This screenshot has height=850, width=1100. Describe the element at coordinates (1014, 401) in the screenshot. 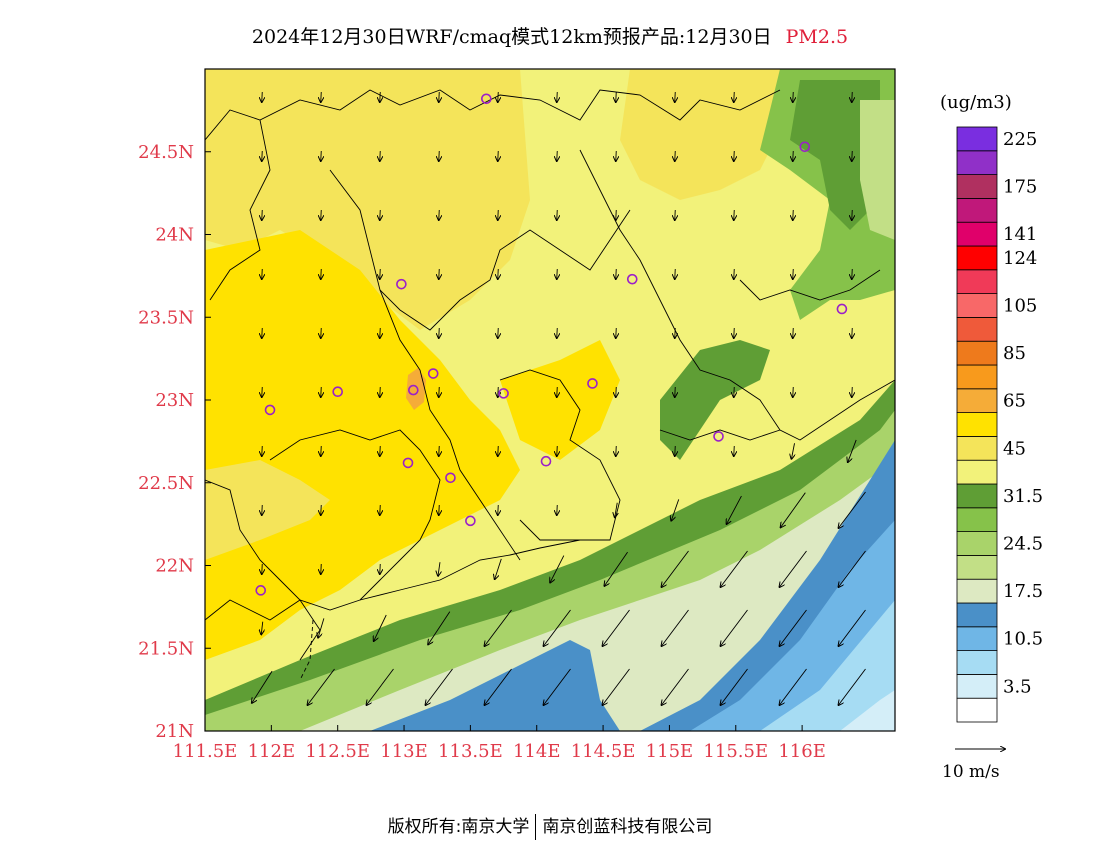

I see `colorbar-label: 65` at that location.